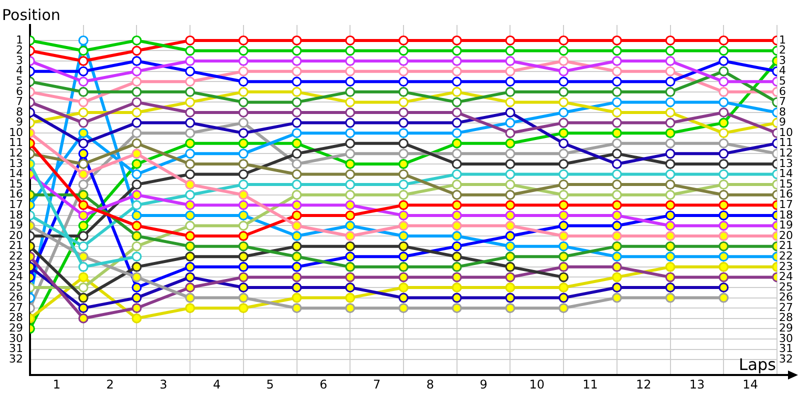 This screenshot has height=400, width=800. I want to click on y2-tick-label: 23, so click(786, 266).